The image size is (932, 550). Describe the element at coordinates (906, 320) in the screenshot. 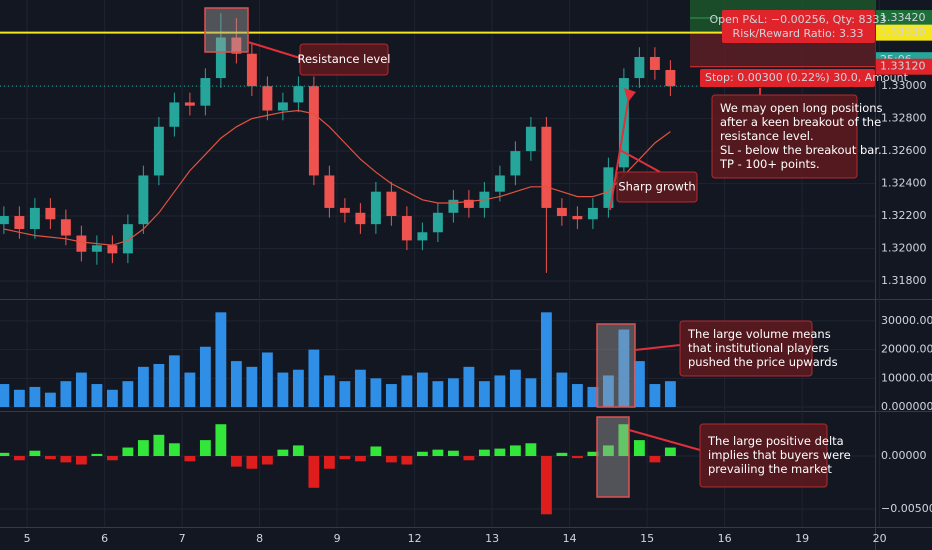

I see `y-tick-label: 30000.000000` at that location.